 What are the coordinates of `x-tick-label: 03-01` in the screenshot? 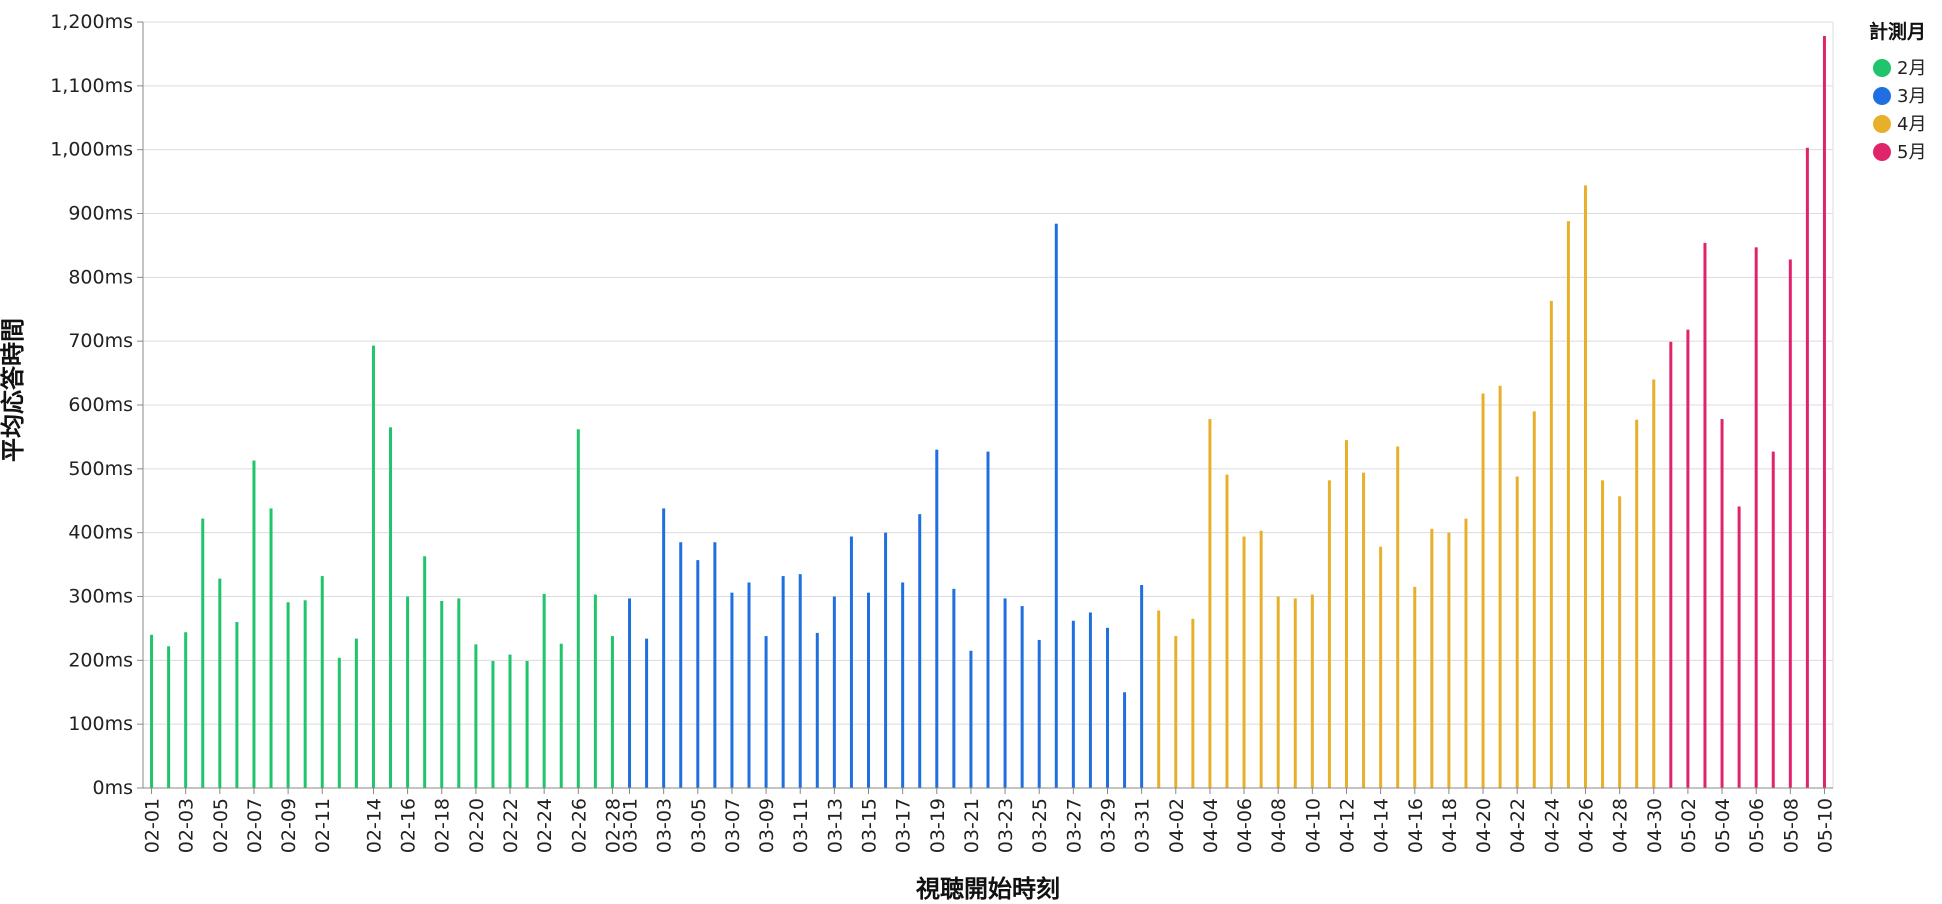 It's located at (631, 825).